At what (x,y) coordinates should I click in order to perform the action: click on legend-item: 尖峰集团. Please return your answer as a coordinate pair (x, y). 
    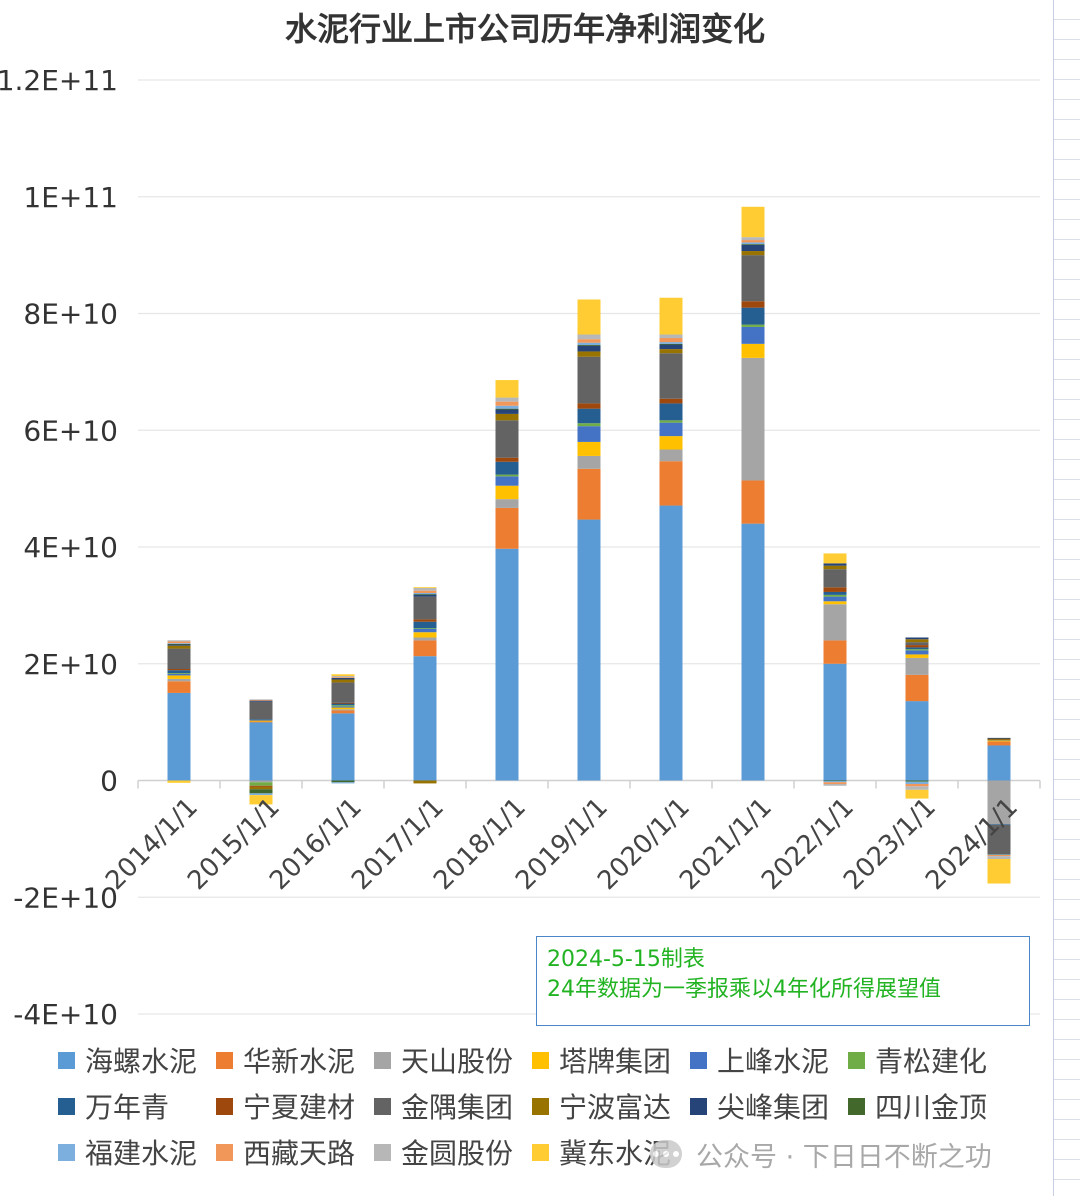
    Looking at the image, I should click on (769, 1106).